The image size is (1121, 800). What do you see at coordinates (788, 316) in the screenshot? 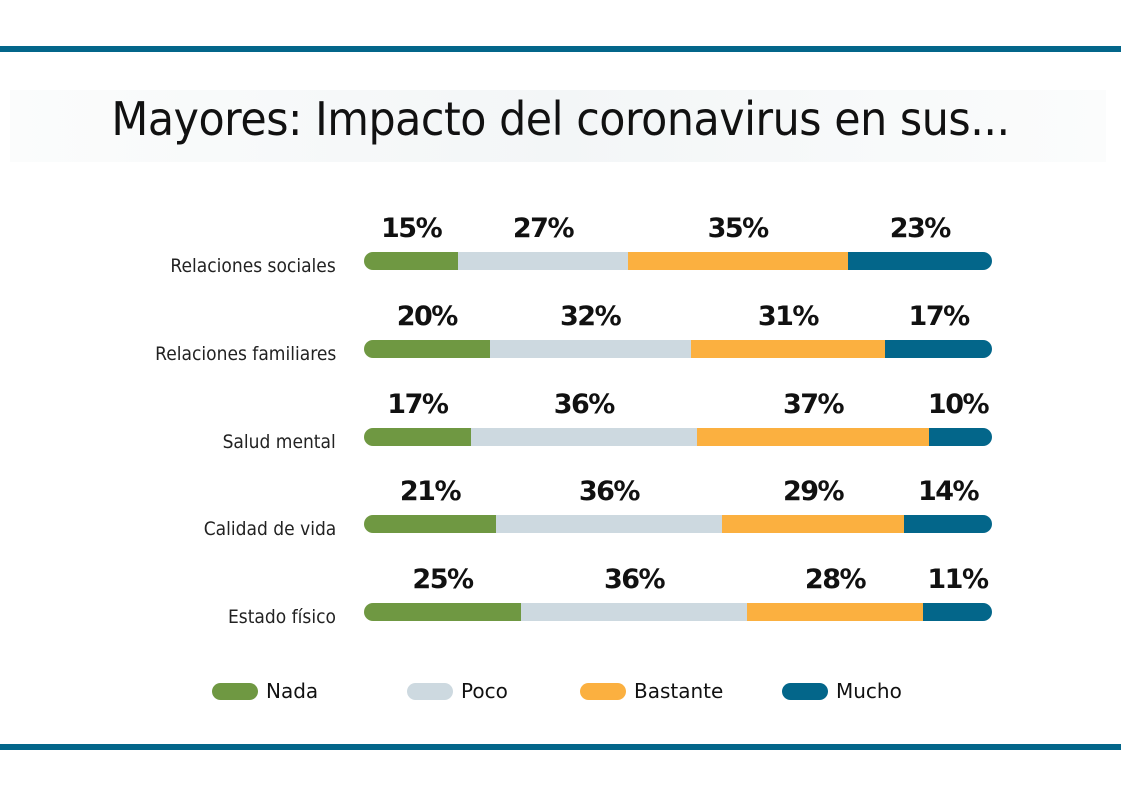
I see `data-label: 31%` at bounding box center [788, 316].